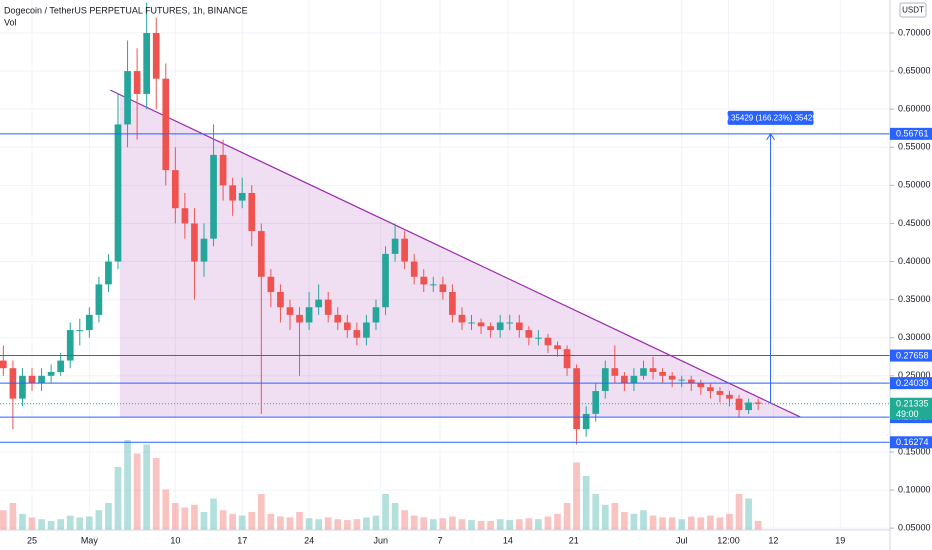  Describe the element at coordinates (309, 540) in the screenshot. I see `x-tick-label: 24` at that location.